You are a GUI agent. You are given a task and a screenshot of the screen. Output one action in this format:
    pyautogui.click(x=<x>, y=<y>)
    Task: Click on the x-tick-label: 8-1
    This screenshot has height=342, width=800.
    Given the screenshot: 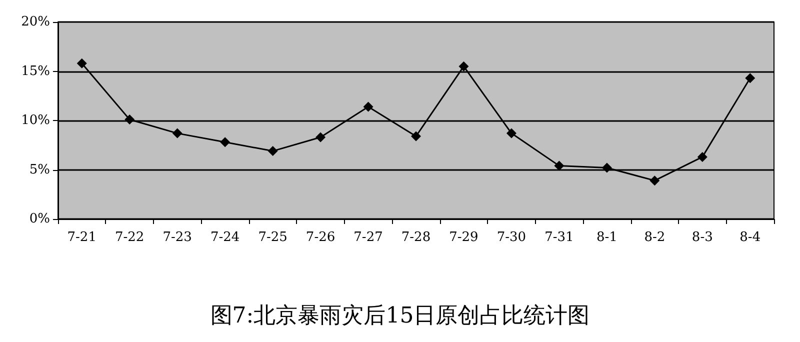 What is the action you would take?
    pyautogui.click(x=607, y=237)
    